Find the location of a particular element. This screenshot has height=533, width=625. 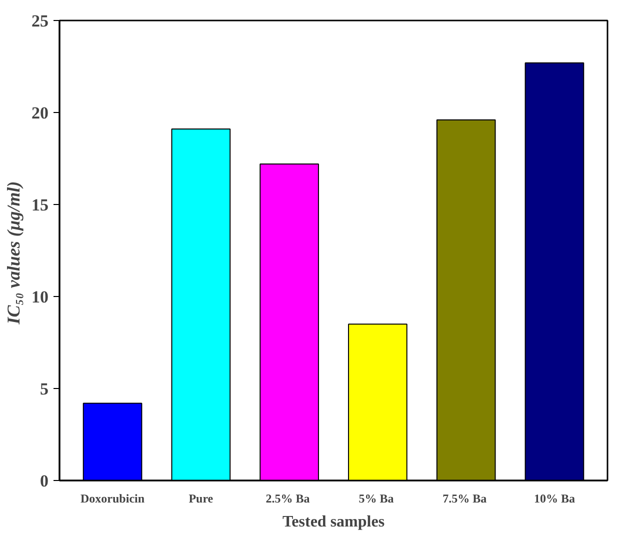

x-tick-label: 5% Ba is located at coordinates (376, 499).